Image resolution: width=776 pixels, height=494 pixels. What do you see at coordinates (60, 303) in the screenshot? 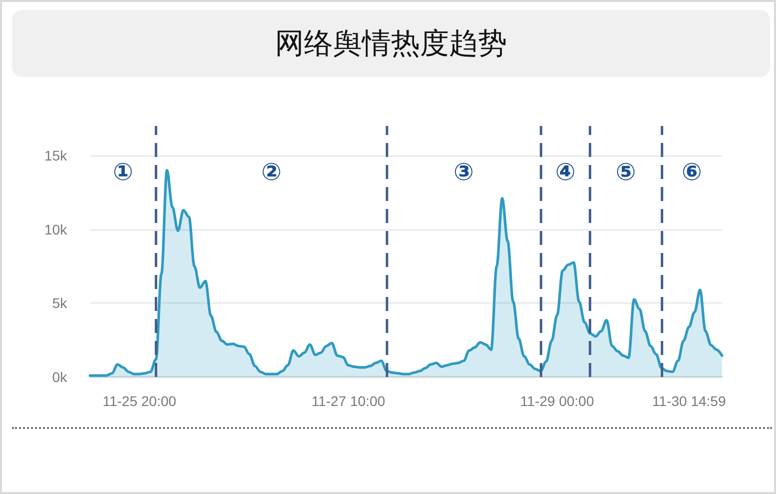
I see `y-tick-label: 5k` at bounding box center [60, 303].